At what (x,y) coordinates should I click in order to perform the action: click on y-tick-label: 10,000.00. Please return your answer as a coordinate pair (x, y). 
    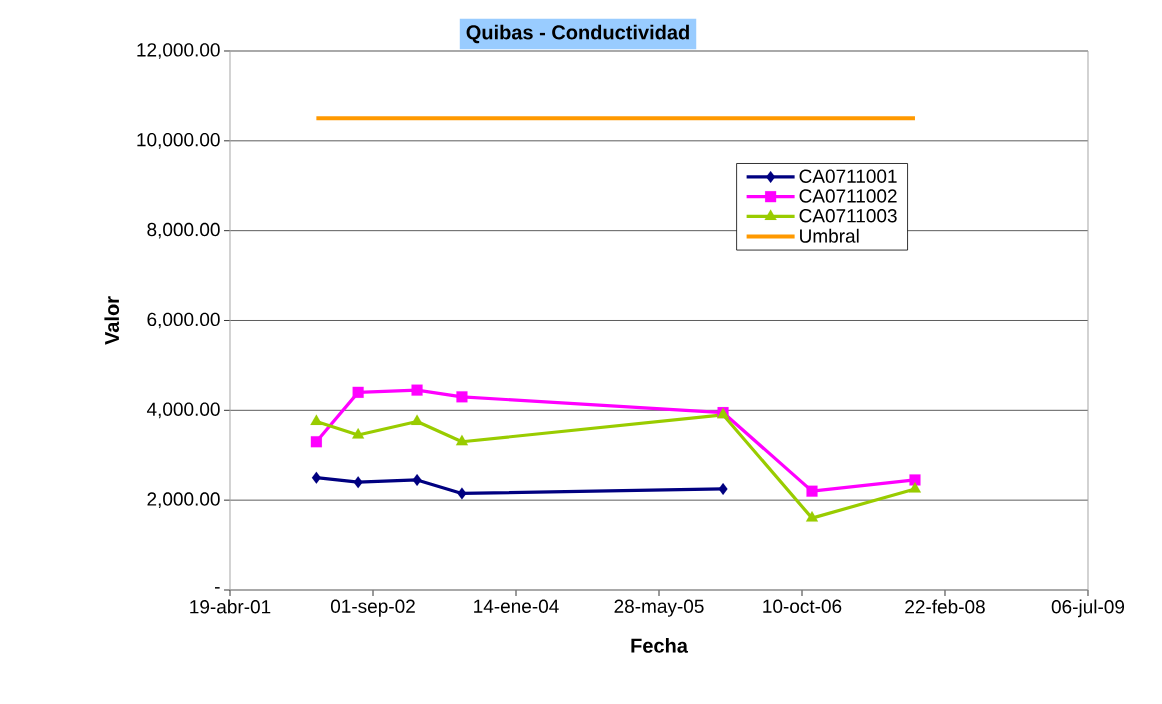
    Looking at the image, I should click on (178, 140).